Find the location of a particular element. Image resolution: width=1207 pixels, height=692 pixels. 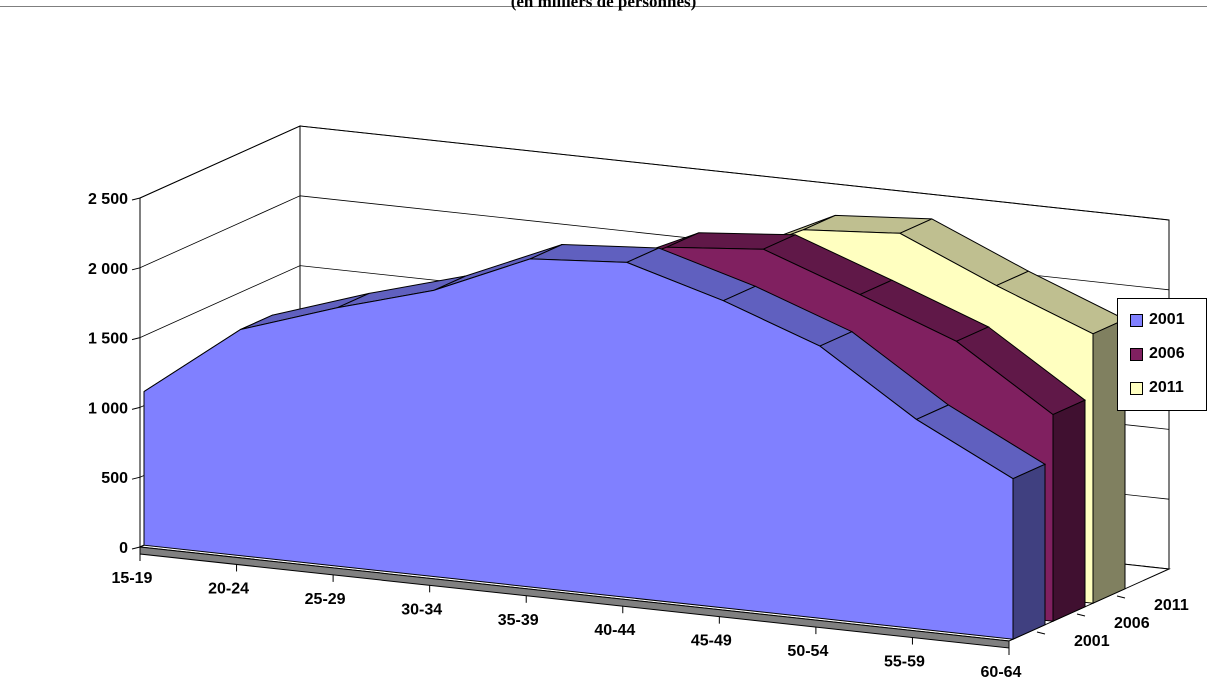

y-tick-label: 2 500 is located at coordinates (108, 199).